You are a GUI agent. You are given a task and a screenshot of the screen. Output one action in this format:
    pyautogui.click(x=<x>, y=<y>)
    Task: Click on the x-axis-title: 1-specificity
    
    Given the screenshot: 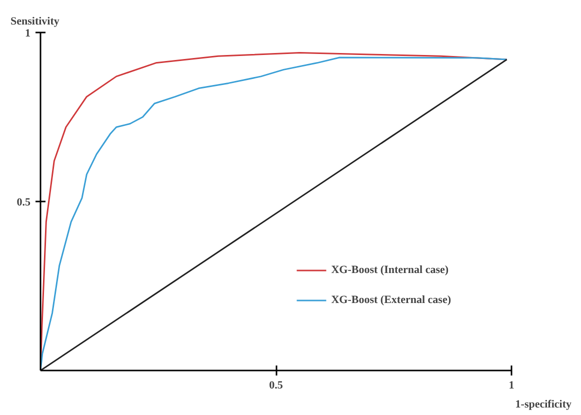 What is the action you would take?
    pyautogui.click(x=543, y=404)
    